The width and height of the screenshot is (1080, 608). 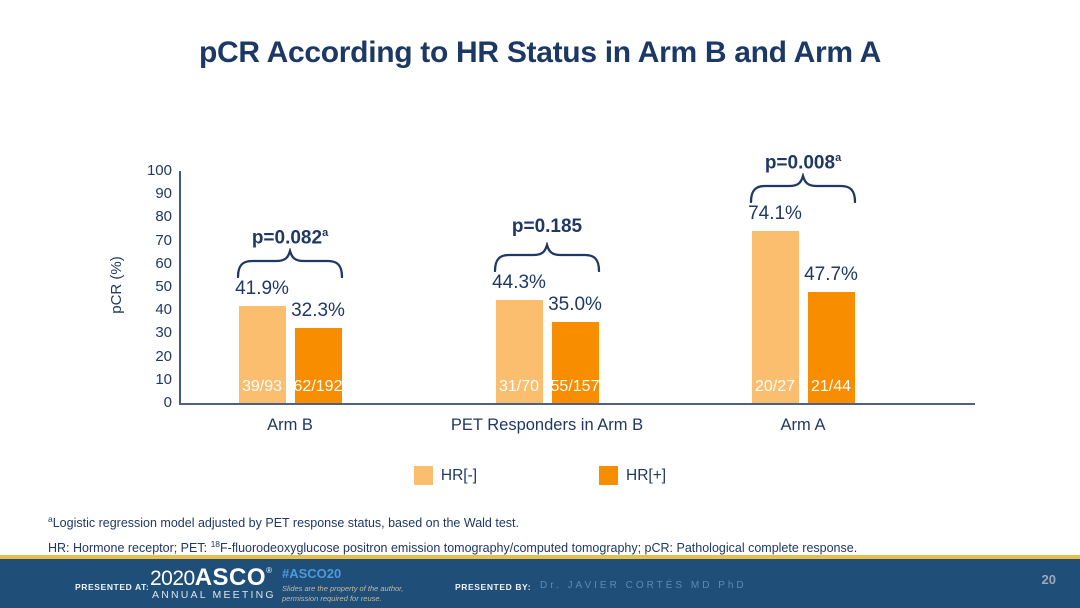 What do you see at coordinates (831, 386) in the screenshot?
I see `fraction-label: 21/44` at bounding box center [831, 386].